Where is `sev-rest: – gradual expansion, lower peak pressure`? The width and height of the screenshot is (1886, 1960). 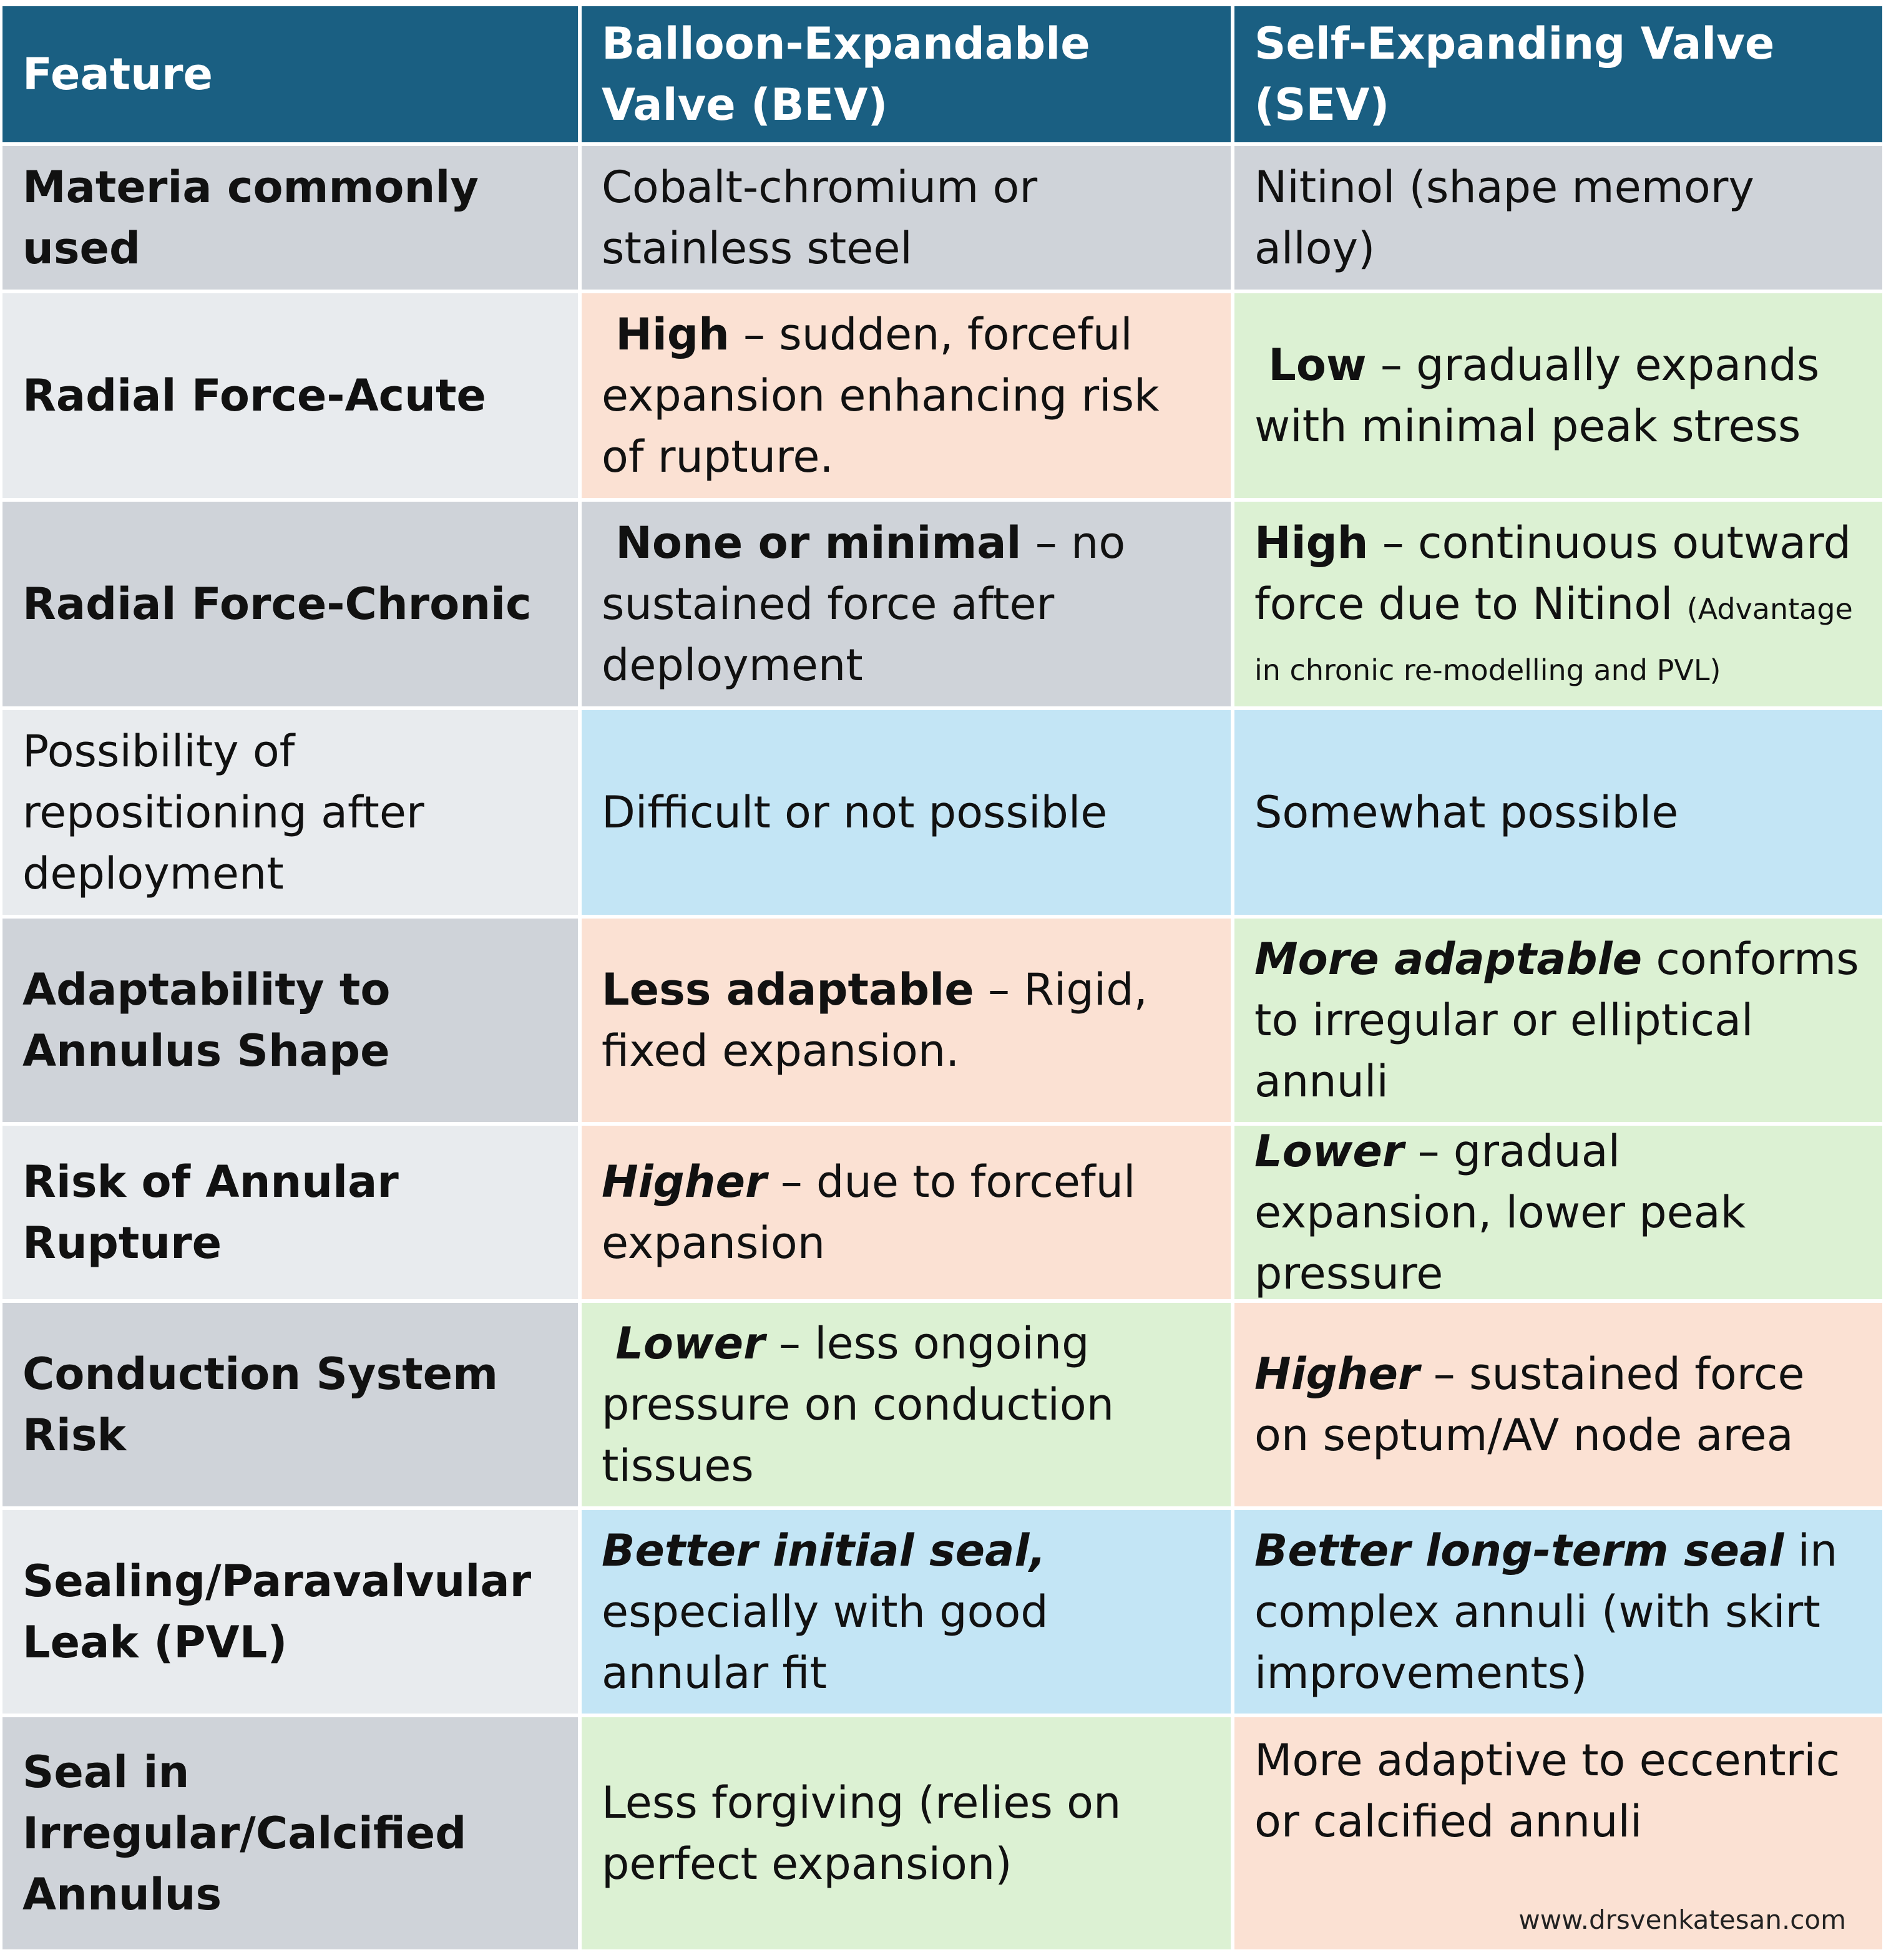
sev-rest: – gradual expansion, lower peak pressure is located at coordinates (1500, 1212).